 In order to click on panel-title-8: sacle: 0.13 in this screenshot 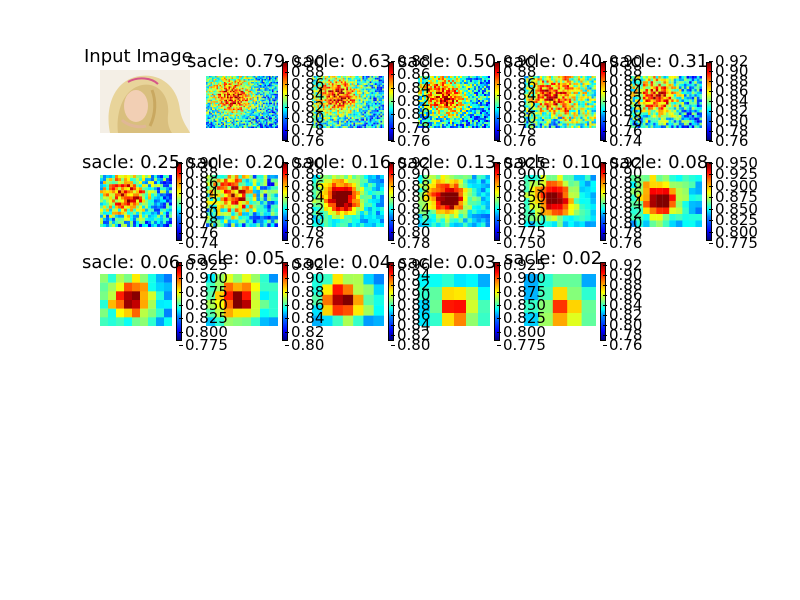, I will do `click(447, 162)`.